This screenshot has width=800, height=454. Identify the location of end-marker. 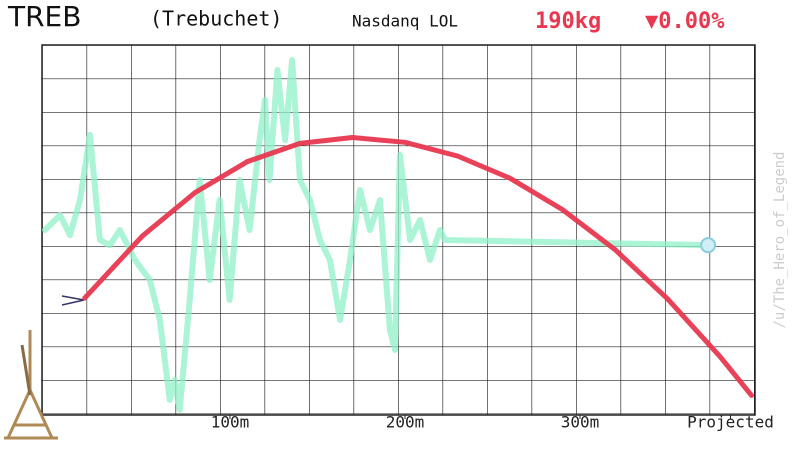
(708, 245).